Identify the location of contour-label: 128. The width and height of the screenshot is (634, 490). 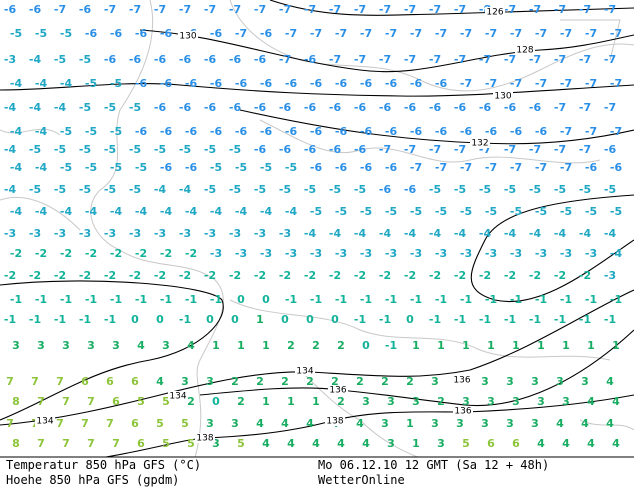
(524, 51).